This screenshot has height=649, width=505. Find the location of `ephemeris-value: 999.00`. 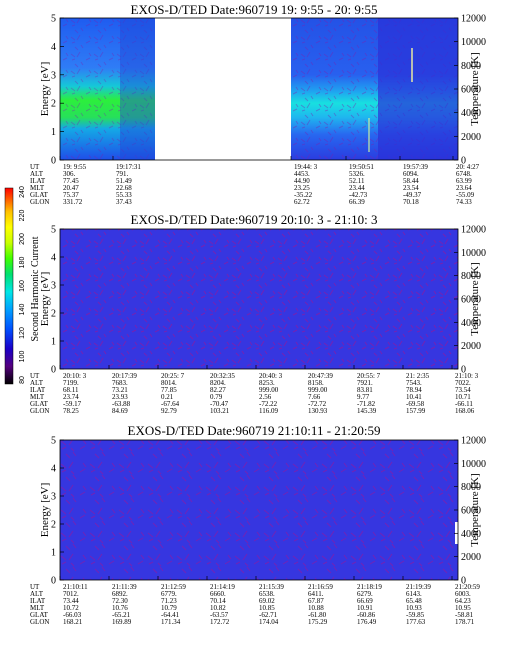

ephemeris-value: 999.00 is located at coordinates (318, 390).